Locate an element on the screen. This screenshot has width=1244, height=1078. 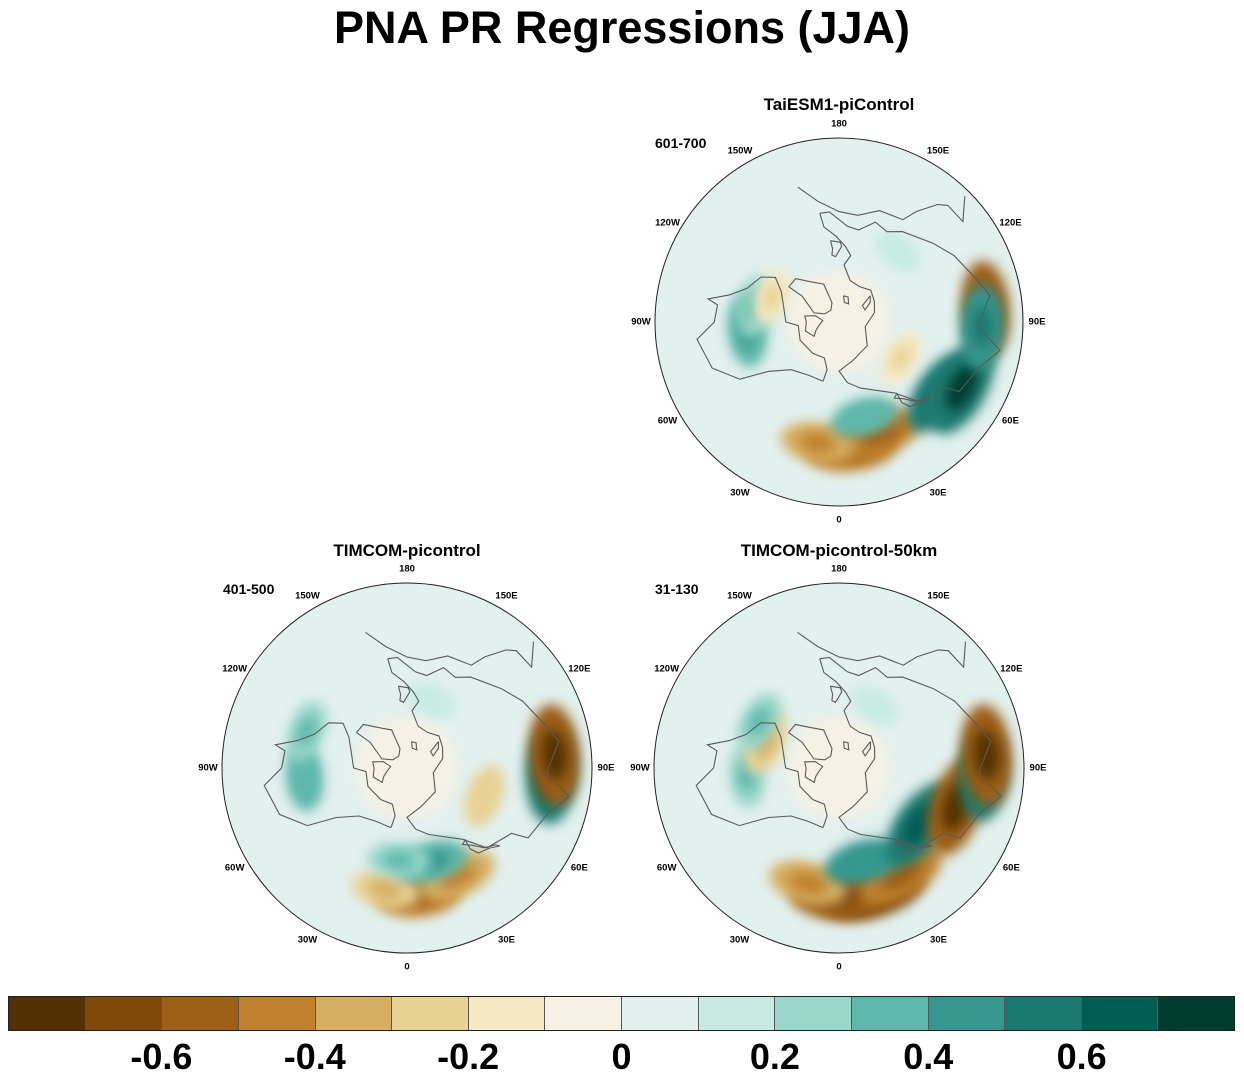
longitude-label: 60E is located at coordinates (579, 867).